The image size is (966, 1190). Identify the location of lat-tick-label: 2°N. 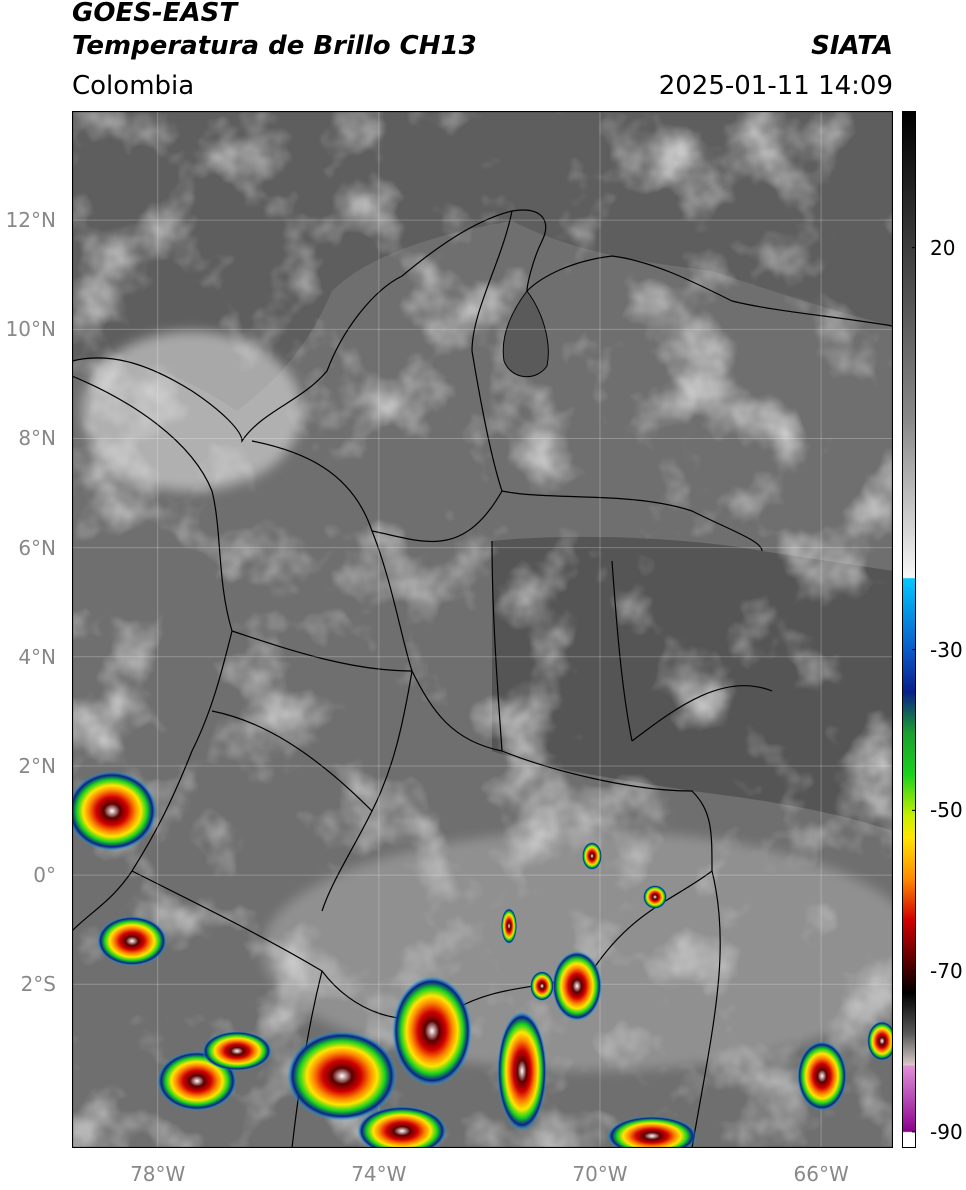
(37, 765).